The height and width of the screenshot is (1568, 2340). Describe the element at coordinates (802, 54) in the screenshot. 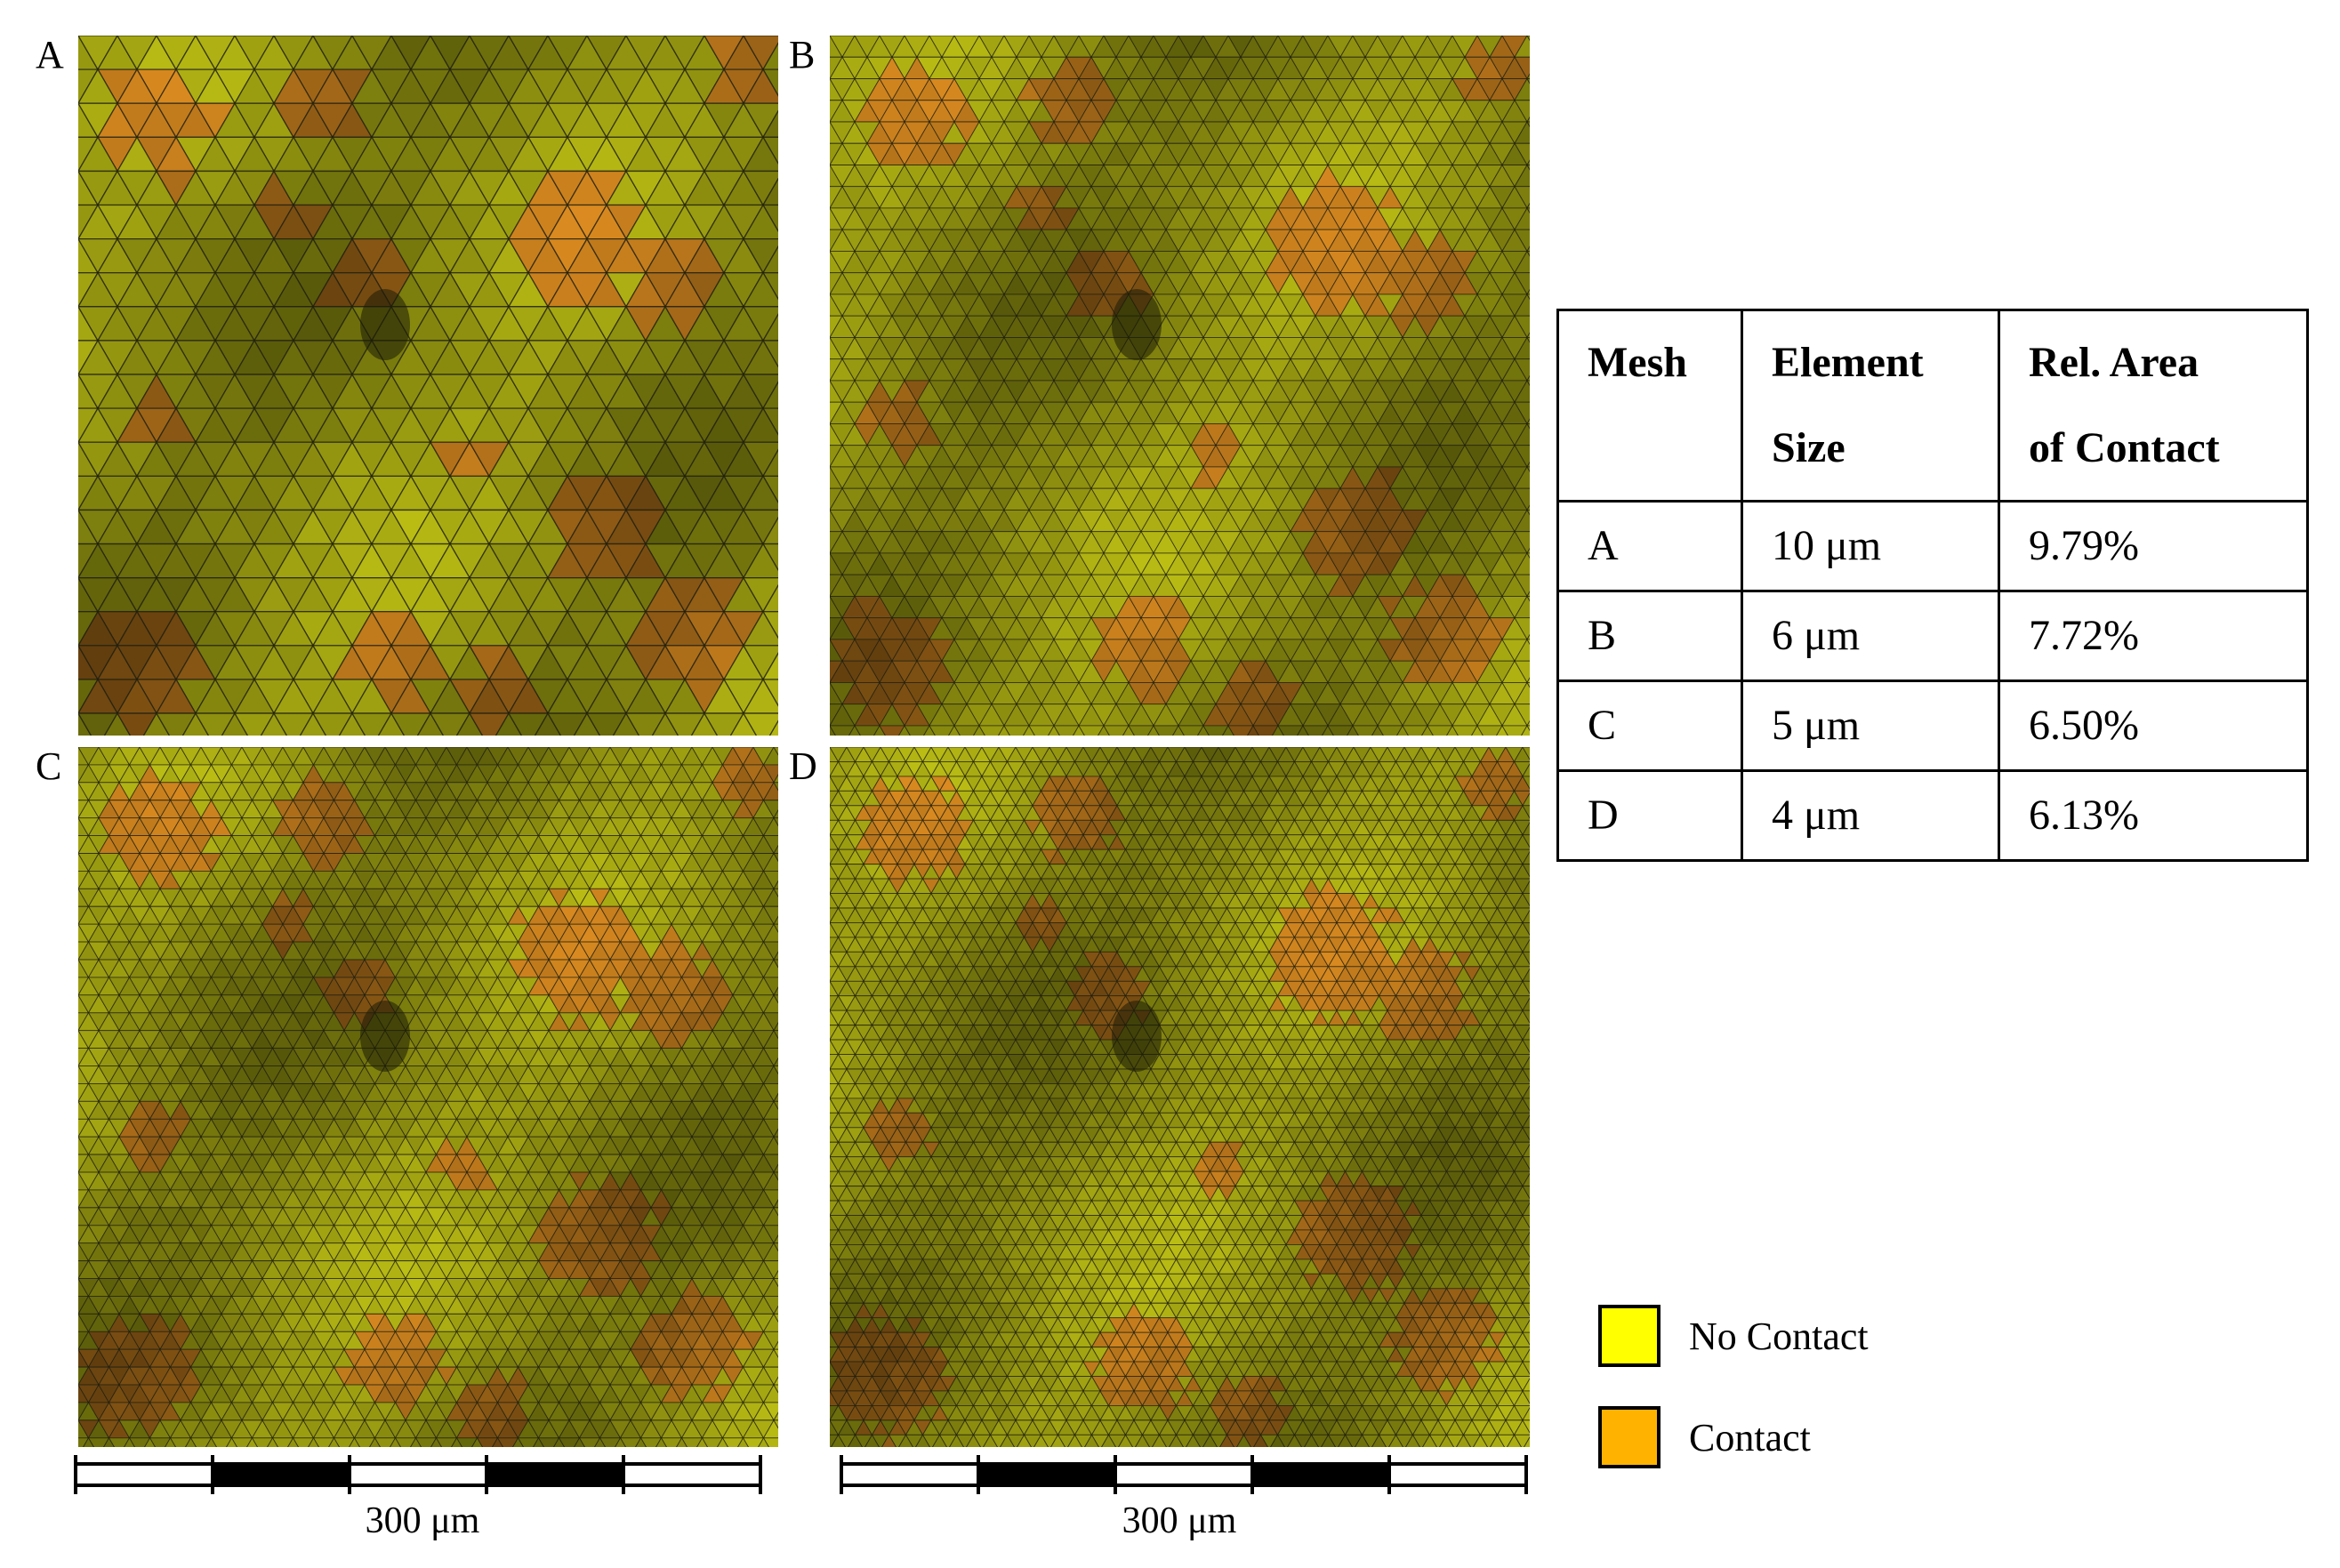

I see `panel-label-b: B` at that location.